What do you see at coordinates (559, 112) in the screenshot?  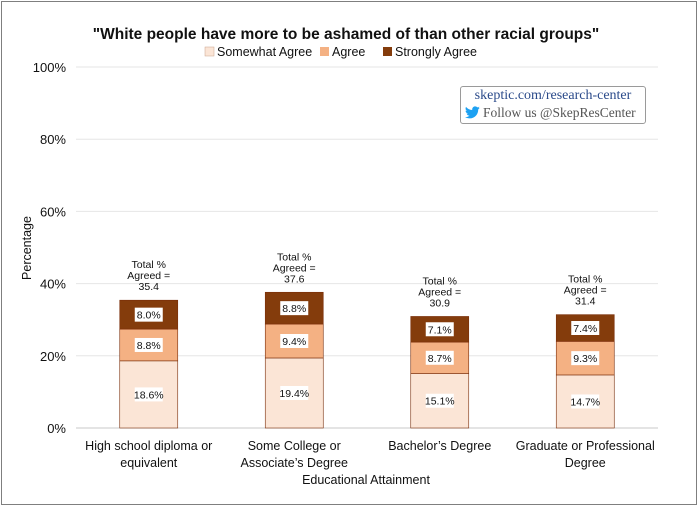 I see `branding-follow-text: Follow us @SkepResCenter` at bounding box center [559, 112].